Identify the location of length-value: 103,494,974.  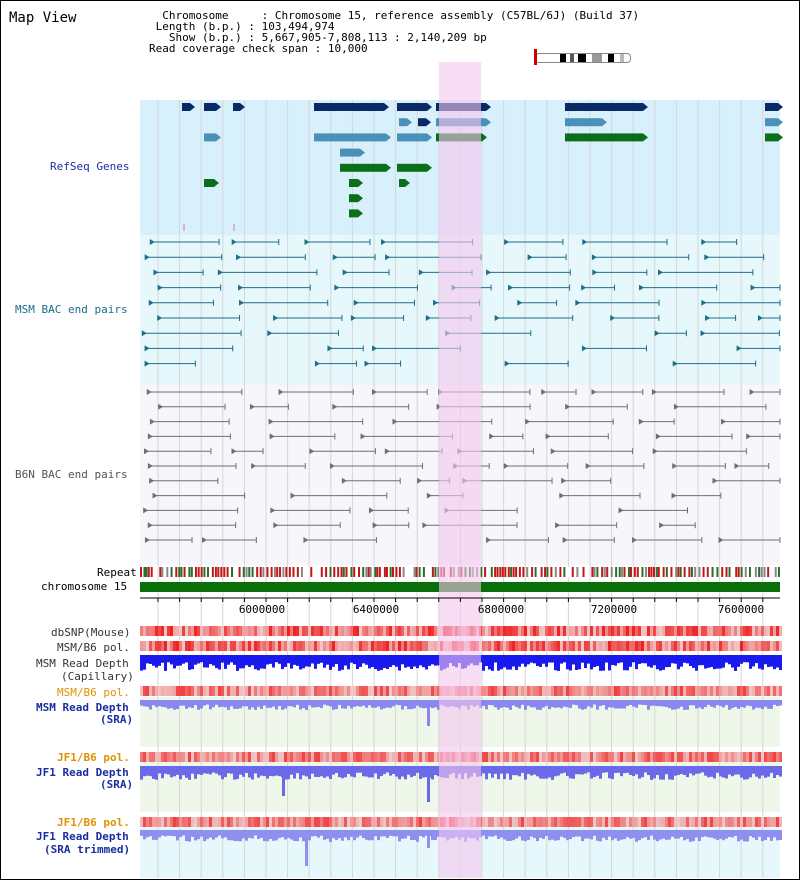
(298, 26).